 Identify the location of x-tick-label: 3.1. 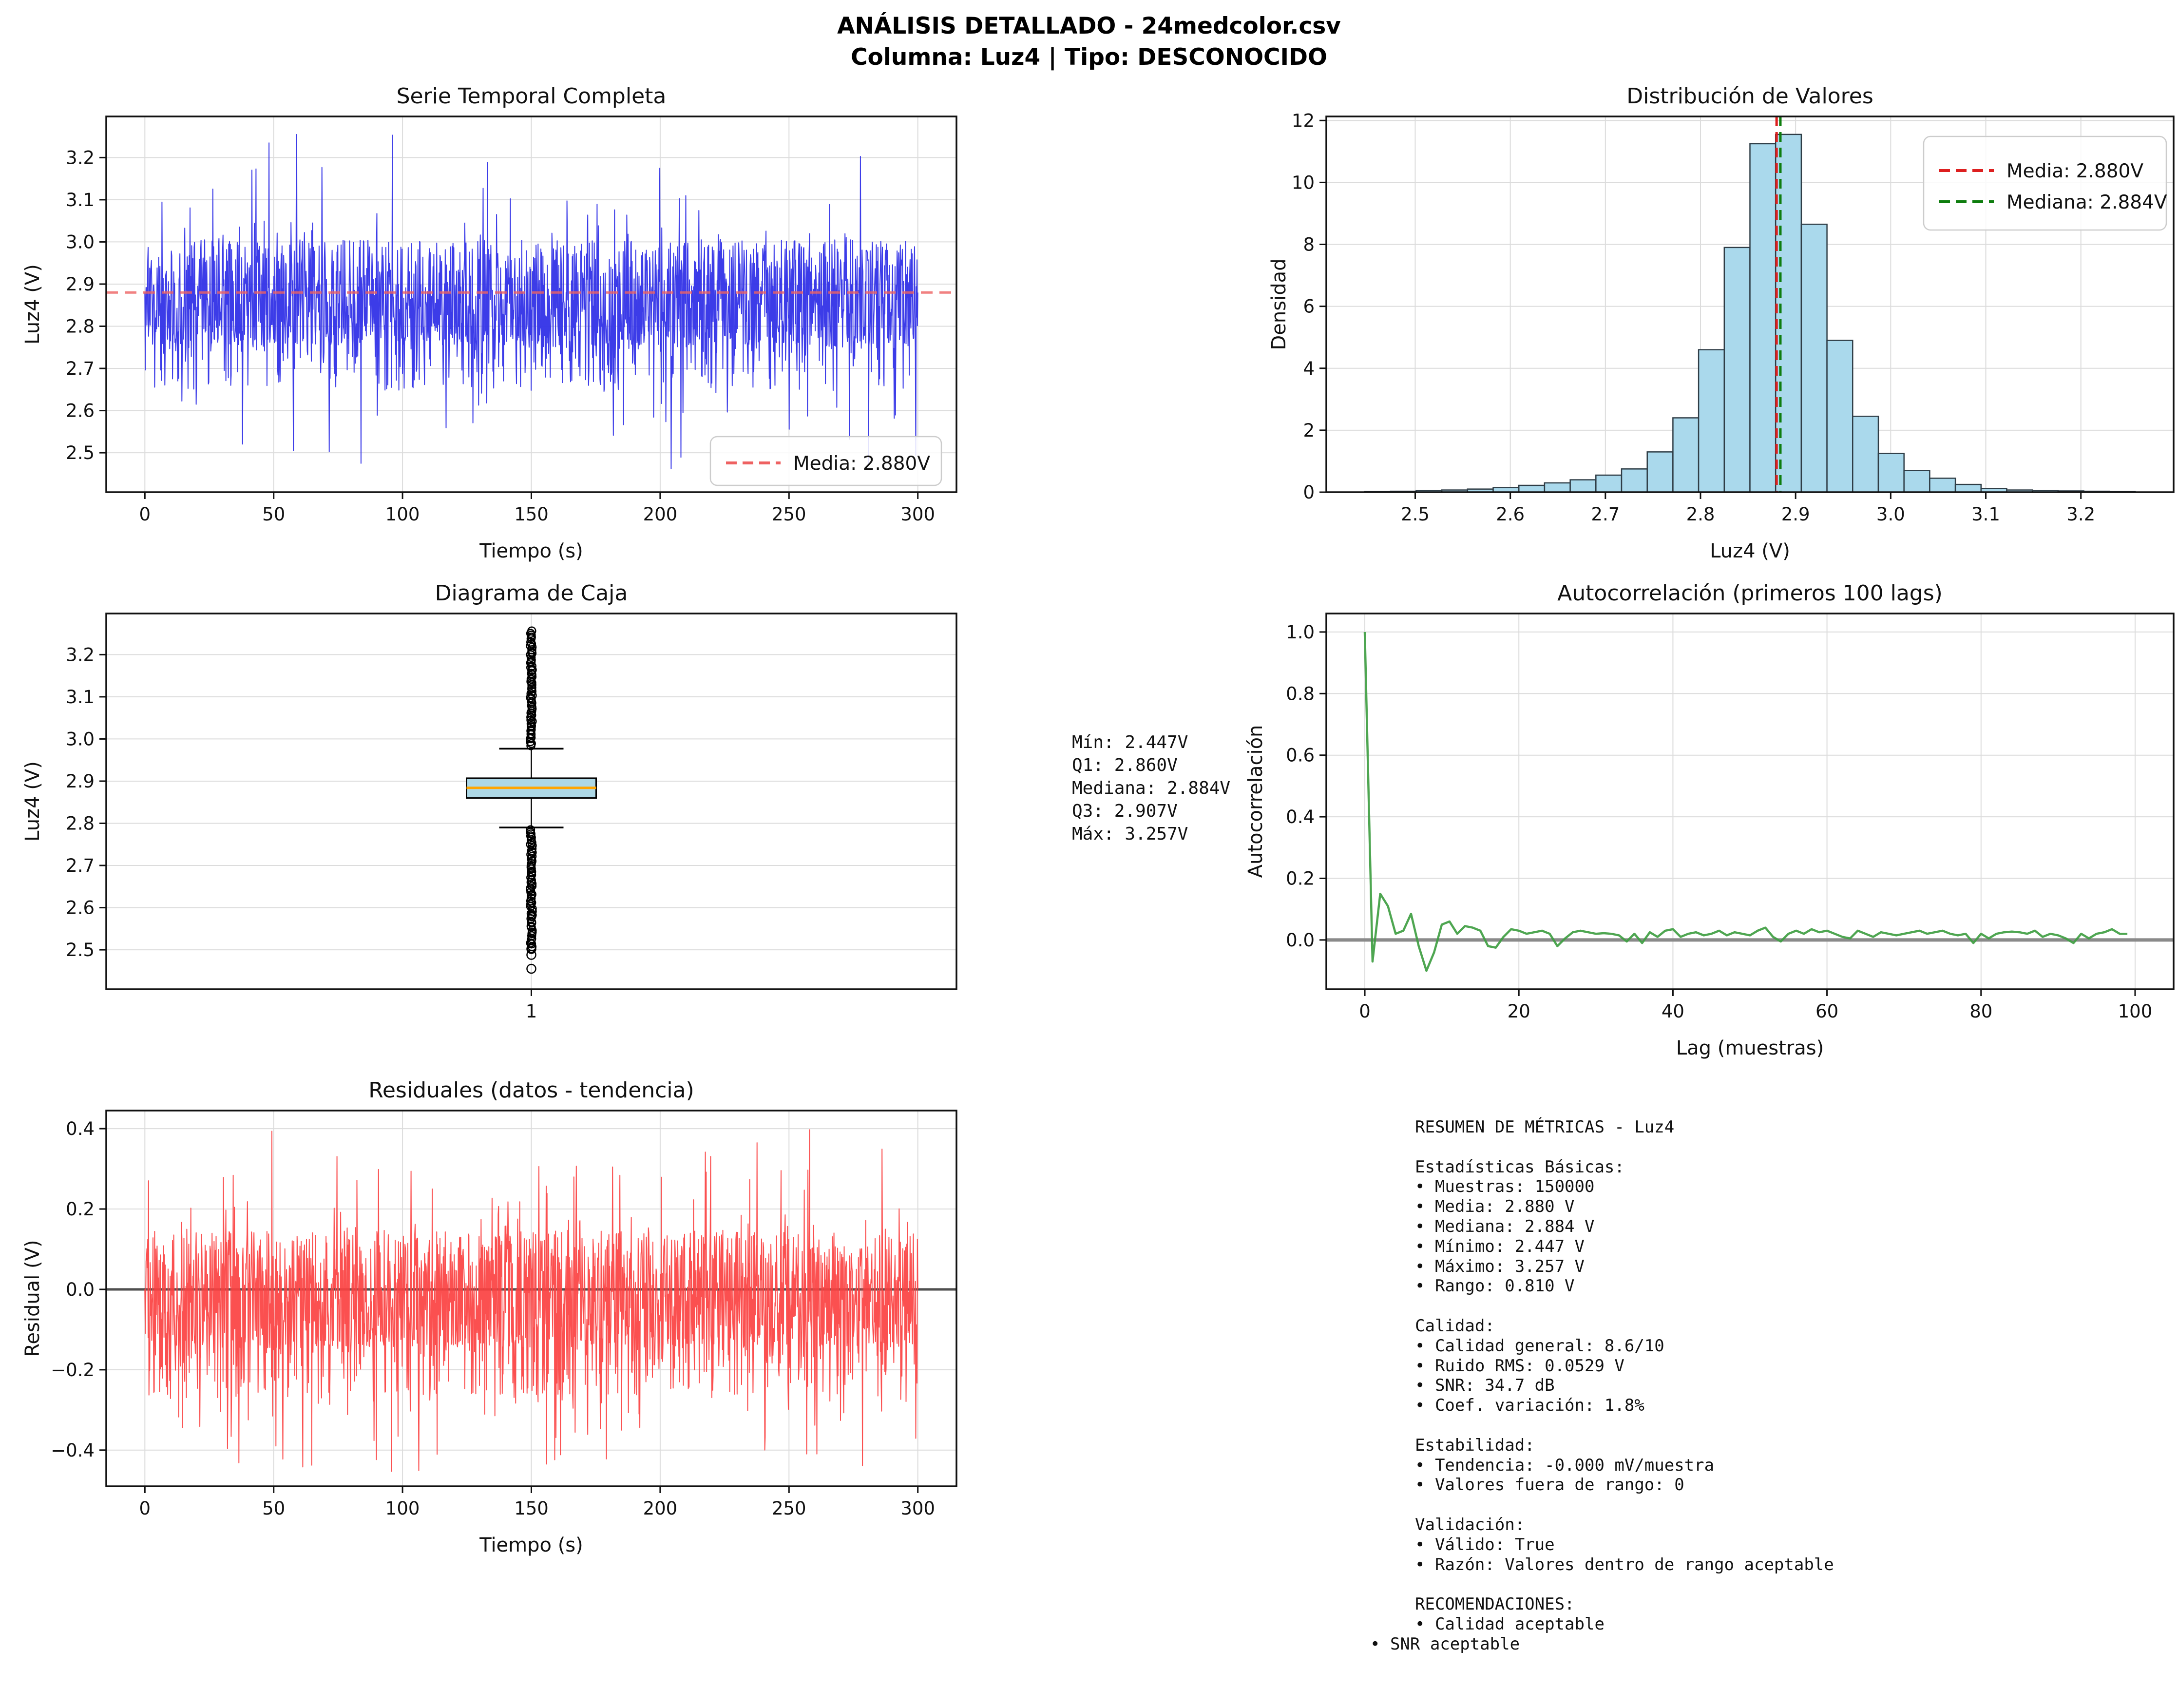
(1986, 514).